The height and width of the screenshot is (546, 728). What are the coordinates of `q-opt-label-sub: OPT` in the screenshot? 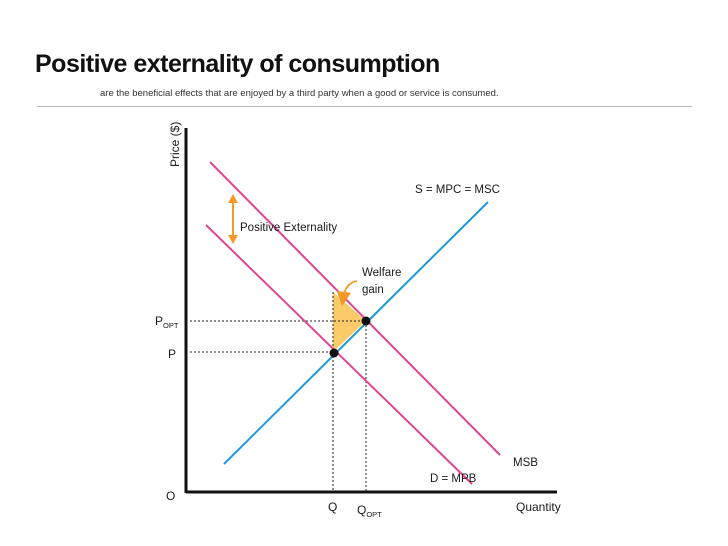 It's located at (374, 514).